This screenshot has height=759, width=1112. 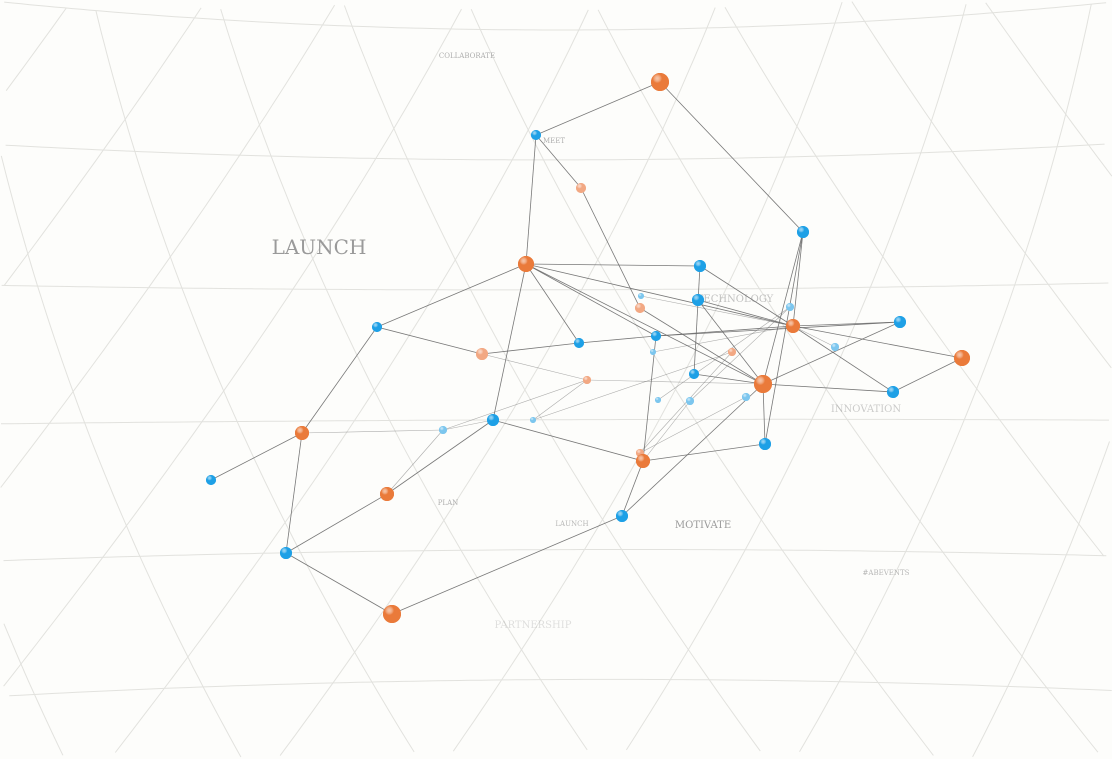 I want to click on keyword-label: PARTNERSHIP, so click(x=533, y=625).